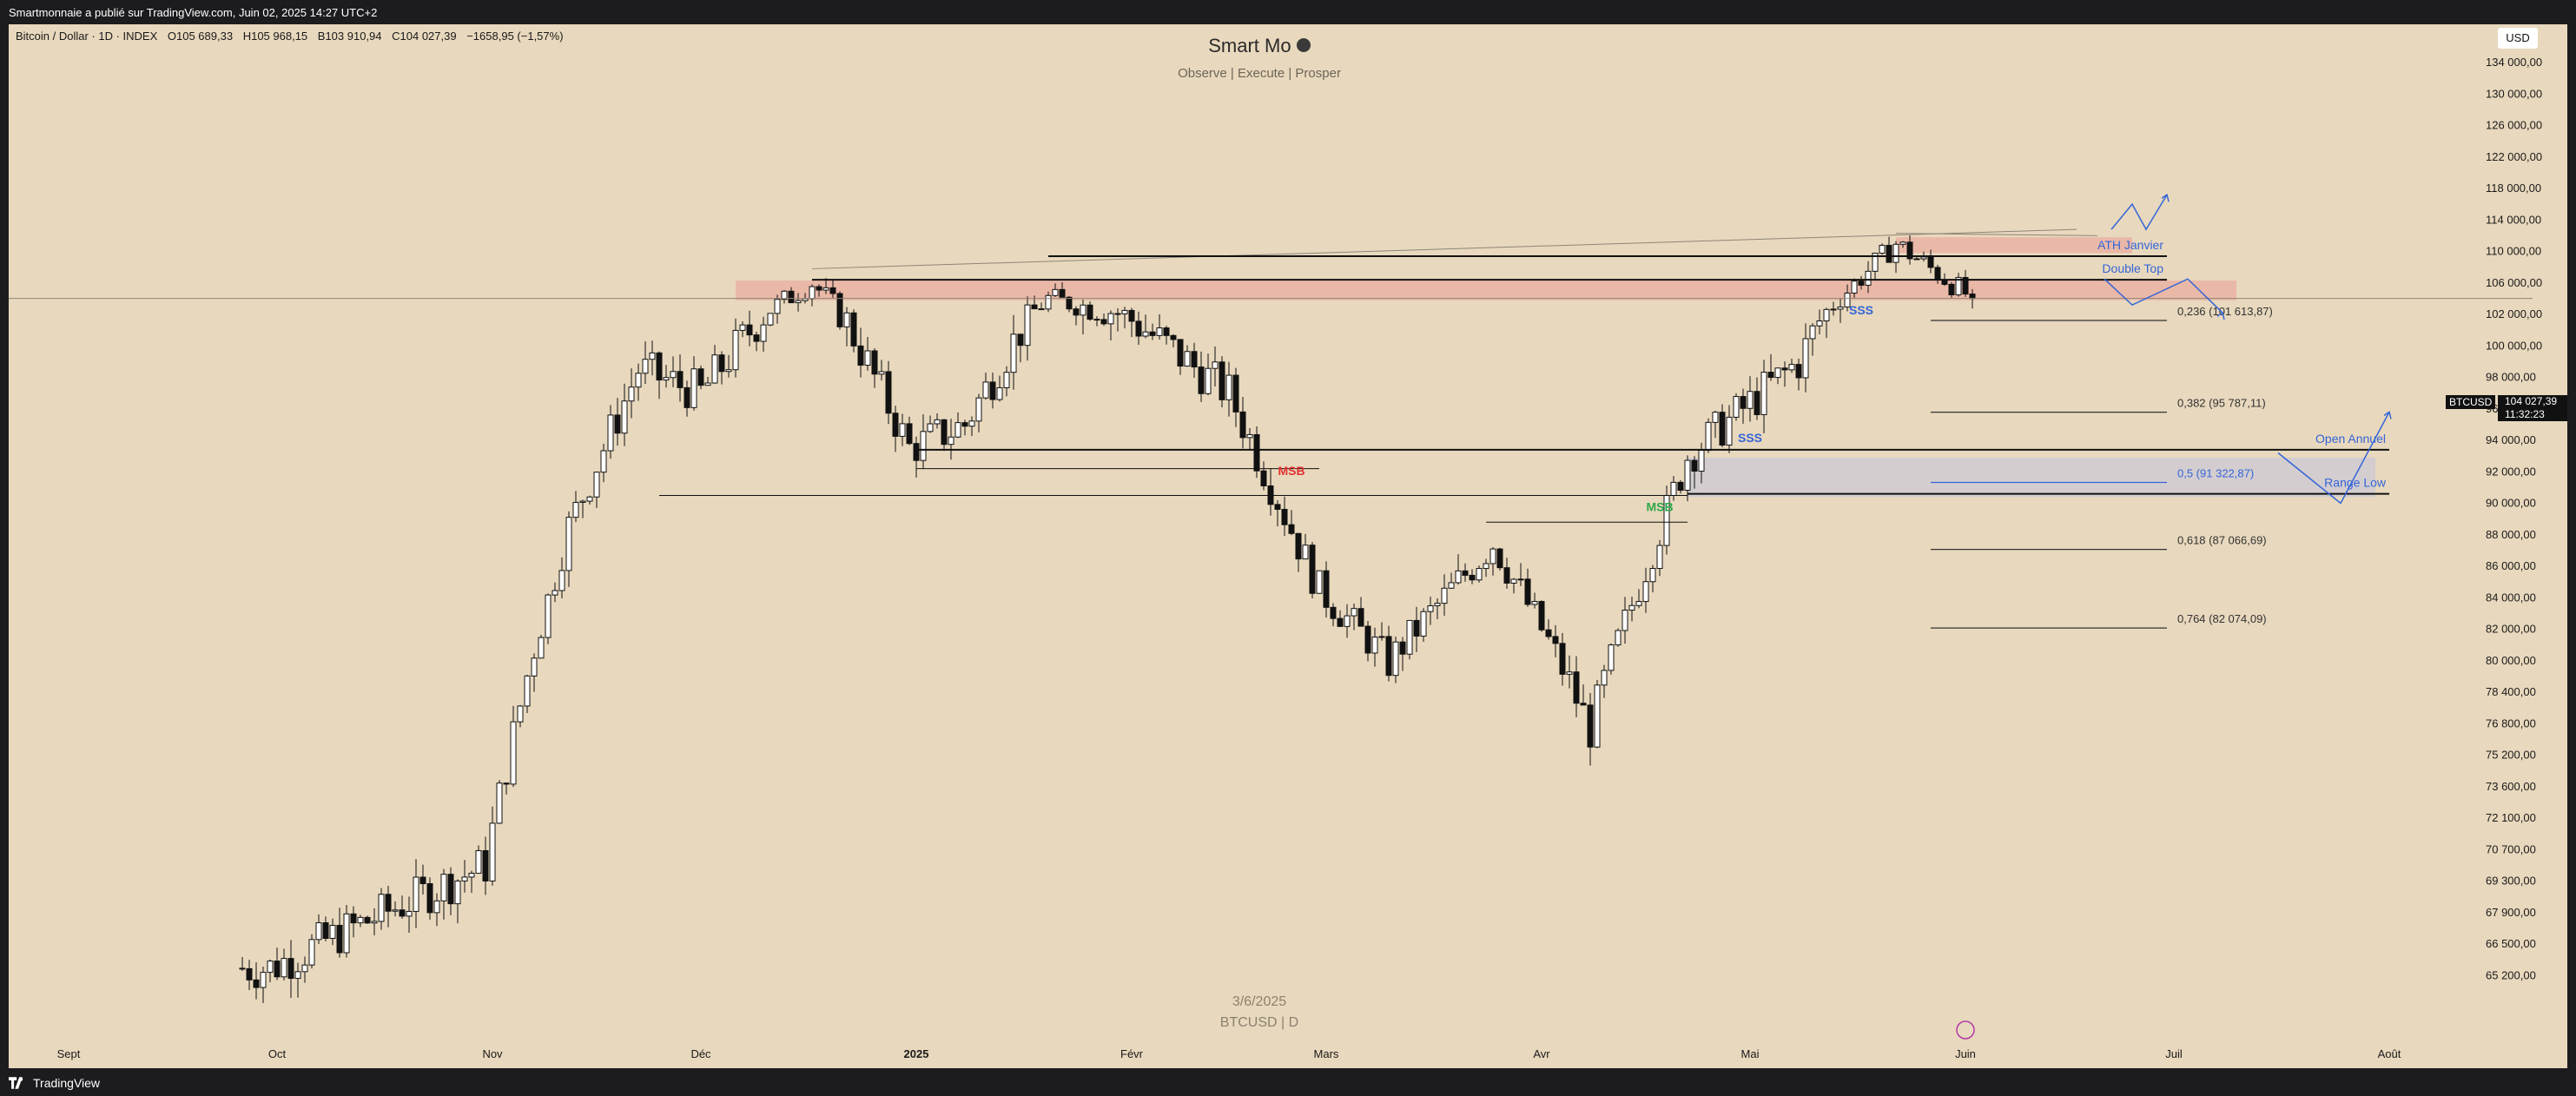  What do you see at coordinates (2514, 345) in the screenshot?
I see `price-axis-label: 100 000,00` at bounding box center [2514, 345].